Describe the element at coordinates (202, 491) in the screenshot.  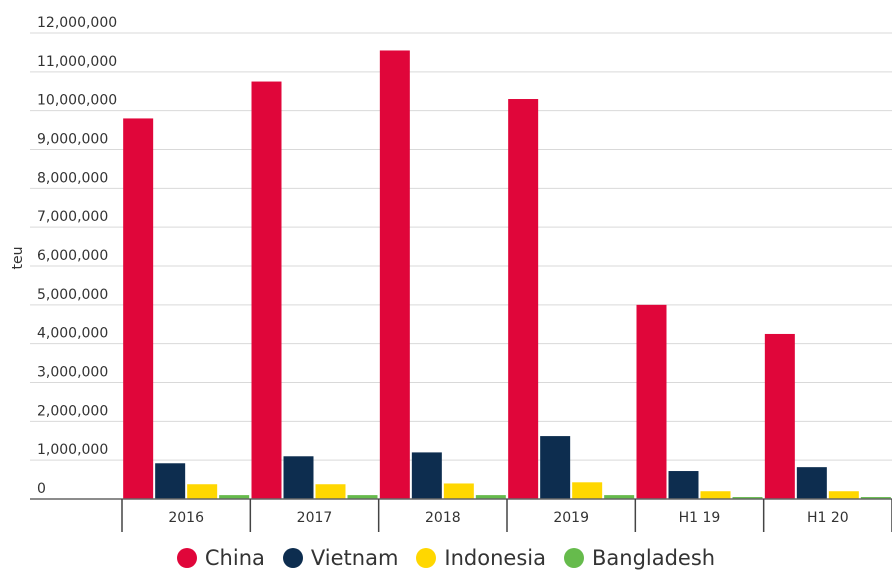
I see `bar-indonesia-2016` at that location.